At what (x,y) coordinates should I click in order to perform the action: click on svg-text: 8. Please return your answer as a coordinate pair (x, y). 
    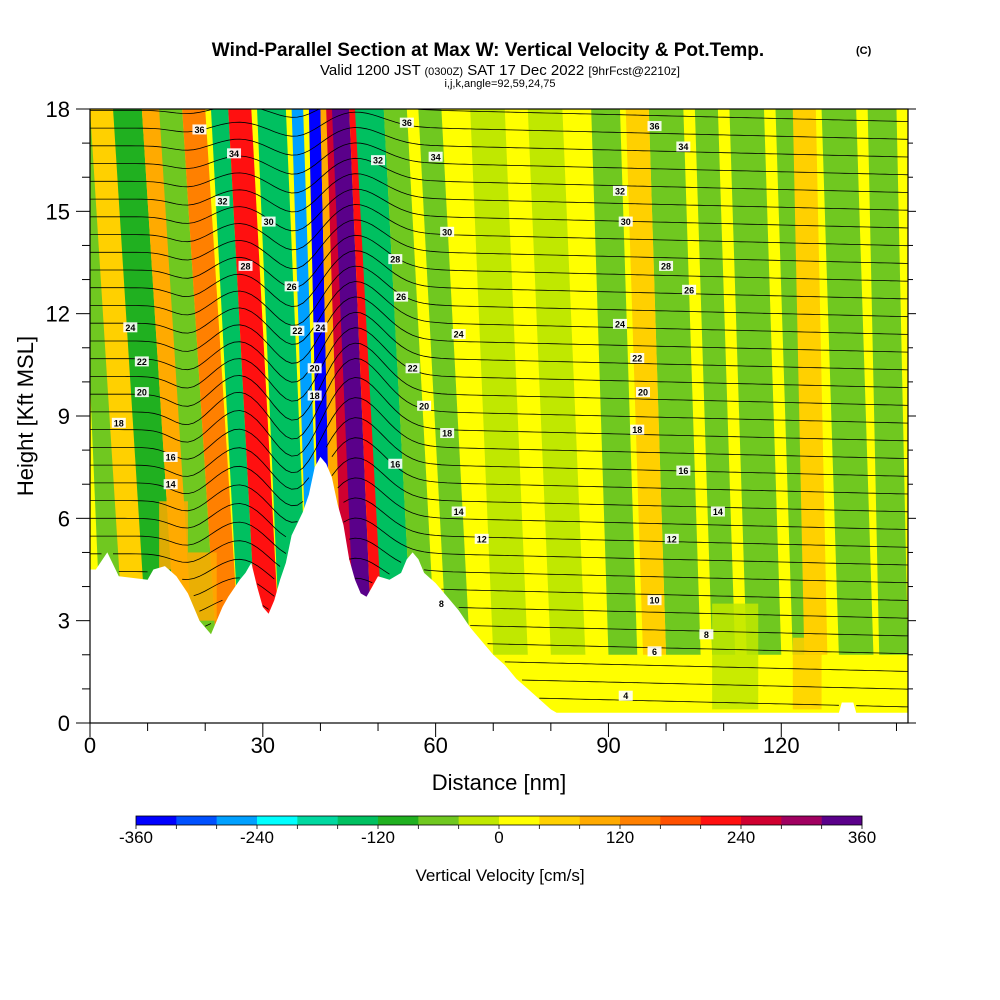
    Looking at the image, I should click on (706, 635).